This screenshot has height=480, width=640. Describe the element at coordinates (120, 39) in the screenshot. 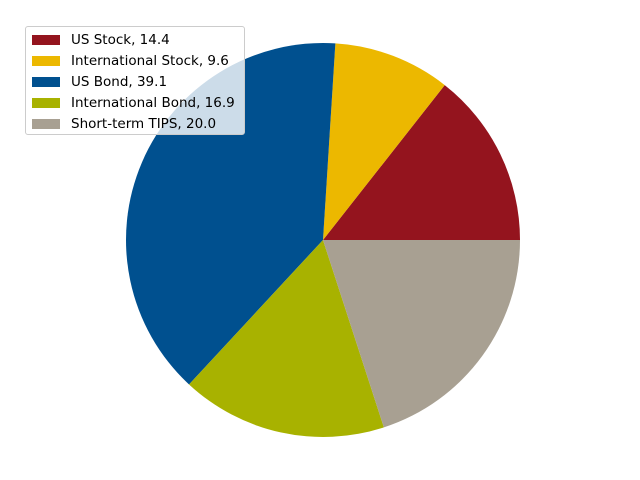

I see `legend-label-us-stock: US Stock, 14.4` at that location.